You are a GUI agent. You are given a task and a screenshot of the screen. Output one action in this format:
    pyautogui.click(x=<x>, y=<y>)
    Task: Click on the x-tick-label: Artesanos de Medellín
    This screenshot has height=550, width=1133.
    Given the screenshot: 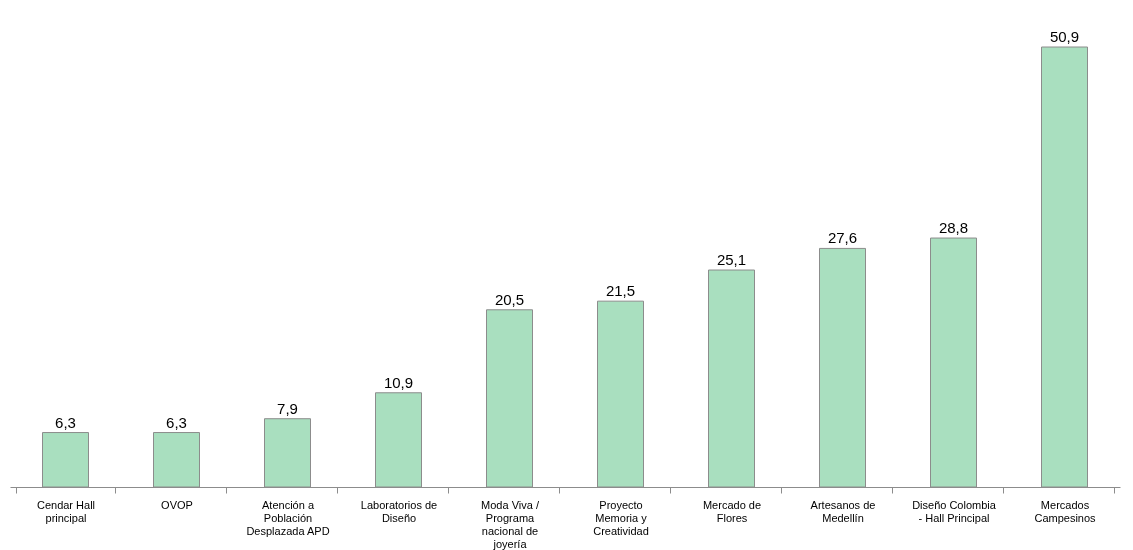 What is the action you would take?
    pyautogui.click(x=843, y=511)
    